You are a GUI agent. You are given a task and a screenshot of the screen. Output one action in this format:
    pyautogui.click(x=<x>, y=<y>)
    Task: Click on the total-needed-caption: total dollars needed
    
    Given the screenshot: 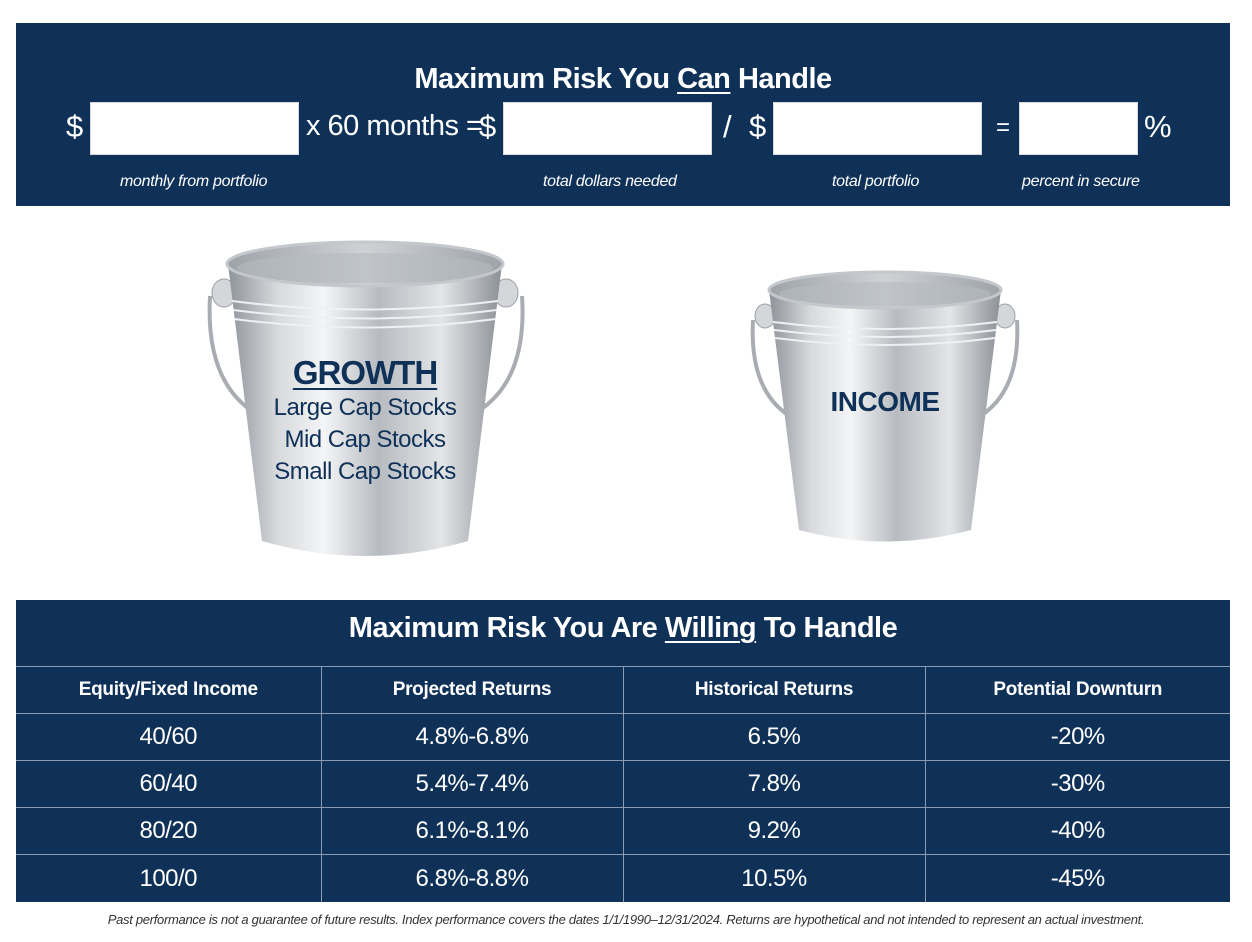 What is the action you would take?
    pyautogui.click(x=610, y=181)
    